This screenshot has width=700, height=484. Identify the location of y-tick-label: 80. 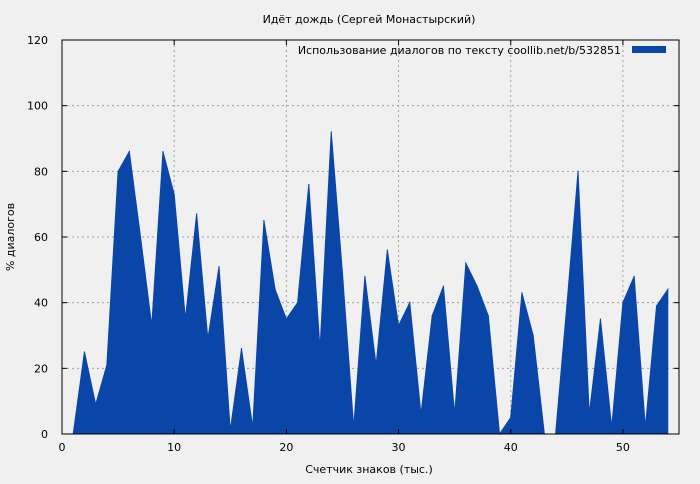
(41, 171).